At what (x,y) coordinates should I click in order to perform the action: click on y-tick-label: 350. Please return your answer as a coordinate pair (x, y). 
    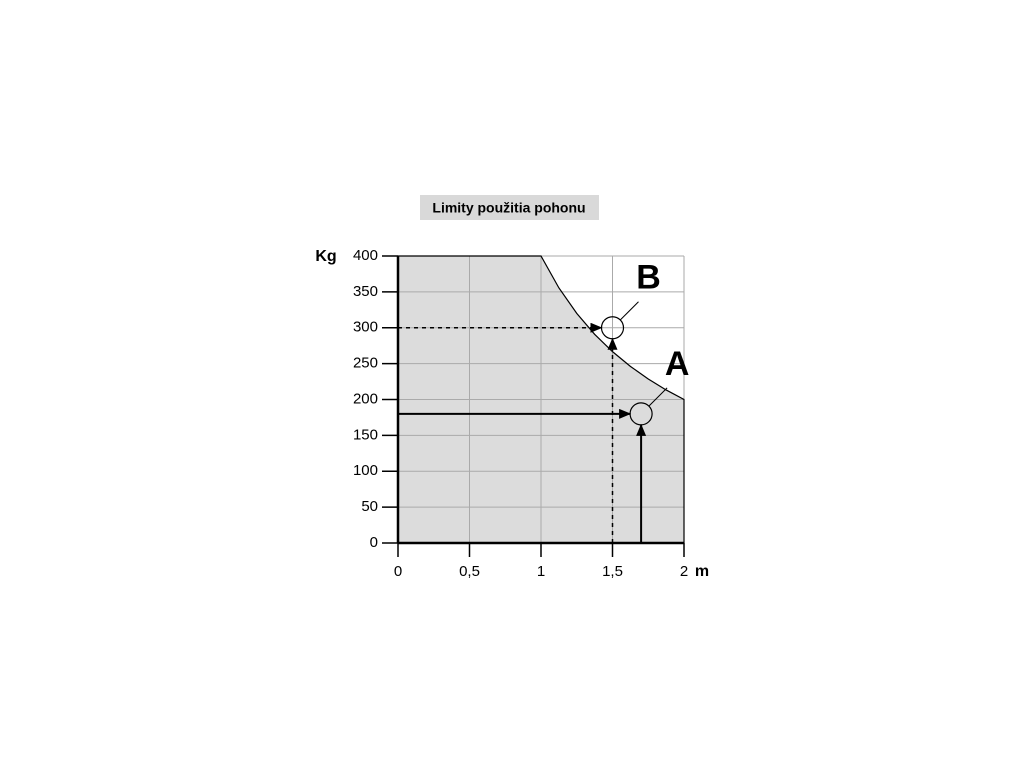
    Looking at the image, I should click on (365, 291).